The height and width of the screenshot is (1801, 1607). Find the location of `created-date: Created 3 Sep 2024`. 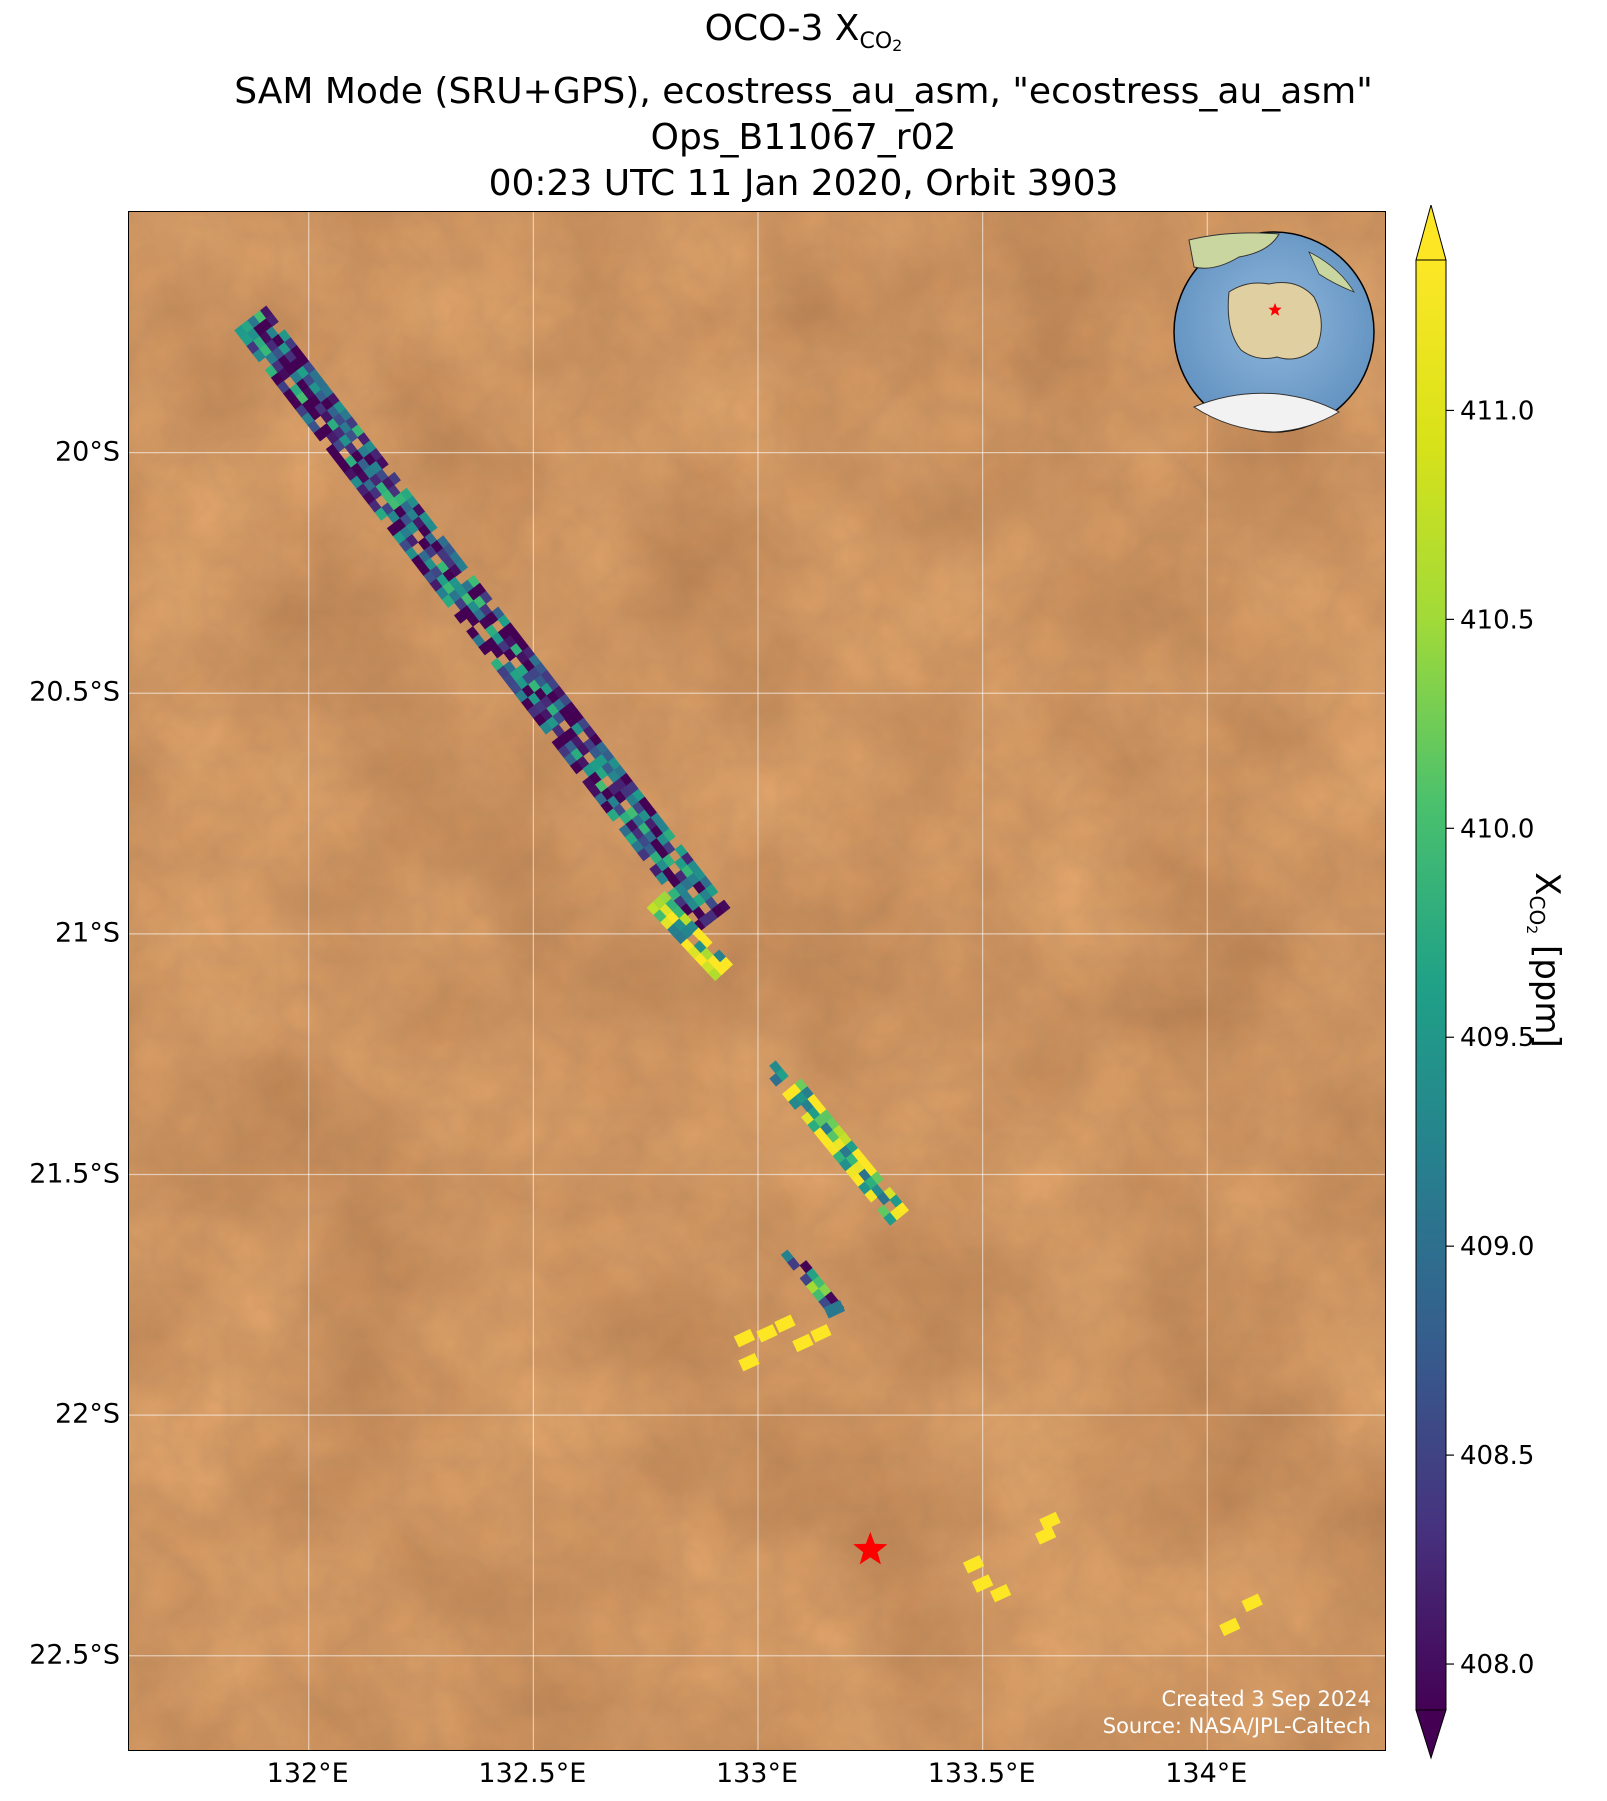

created-date: Created 3 Sep 2024 is located at coordinates (1266, 1699).